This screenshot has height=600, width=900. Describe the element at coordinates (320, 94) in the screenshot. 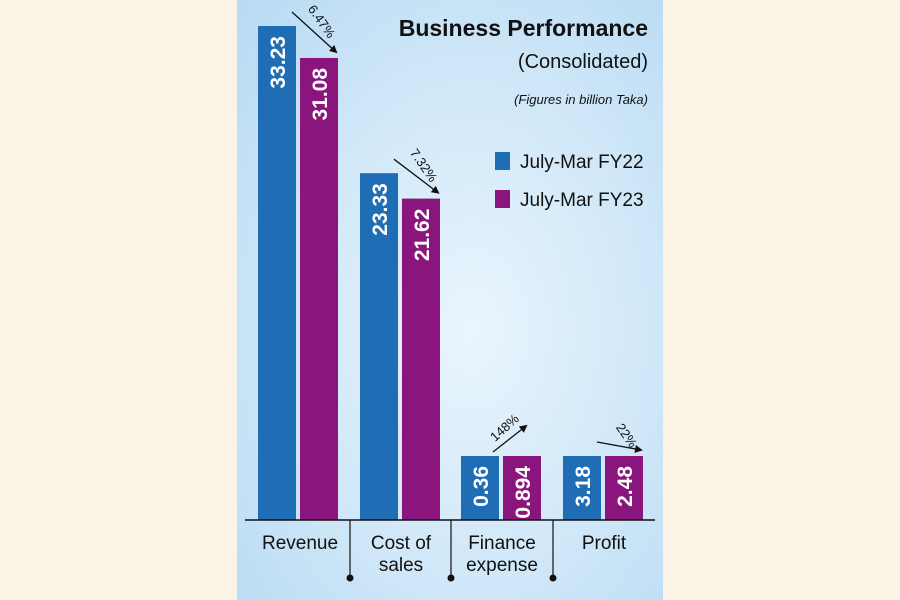

I see `bar-value-label-0-1: 31.08` at that location.